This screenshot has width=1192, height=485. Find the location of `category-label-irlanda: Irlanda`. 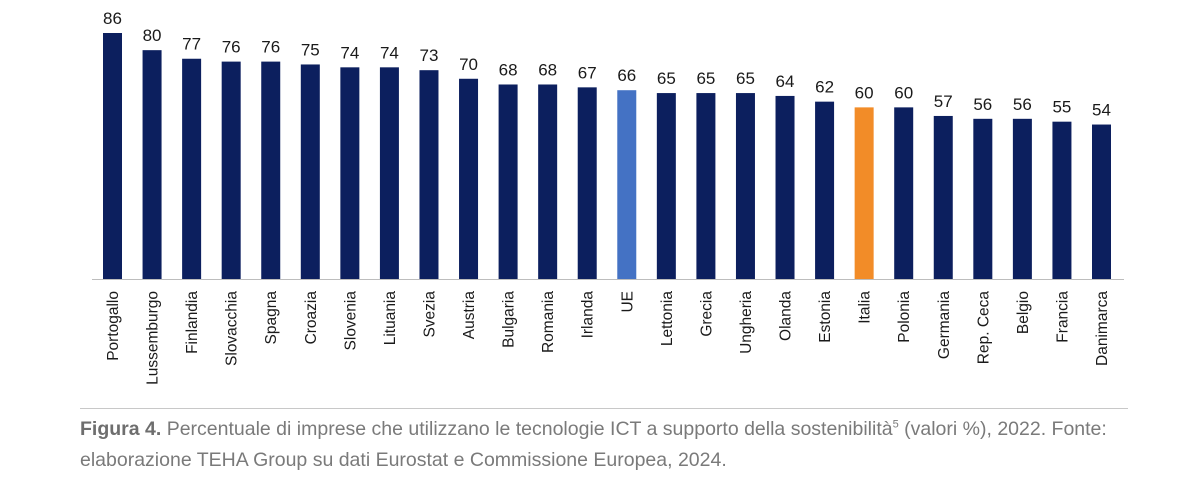

category-label-irlanda: Irlanda is located at coordinates (588, 315).